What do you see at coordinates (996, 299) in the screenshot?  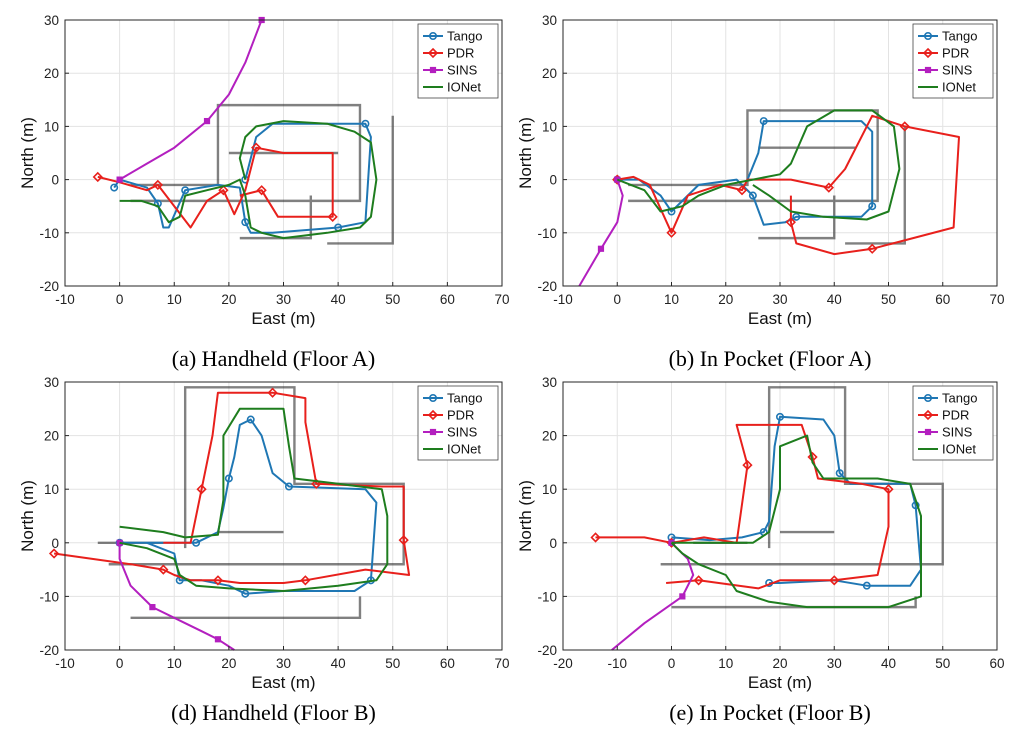 I see `x-tick-label: 70` at bounding box center [996, 299].